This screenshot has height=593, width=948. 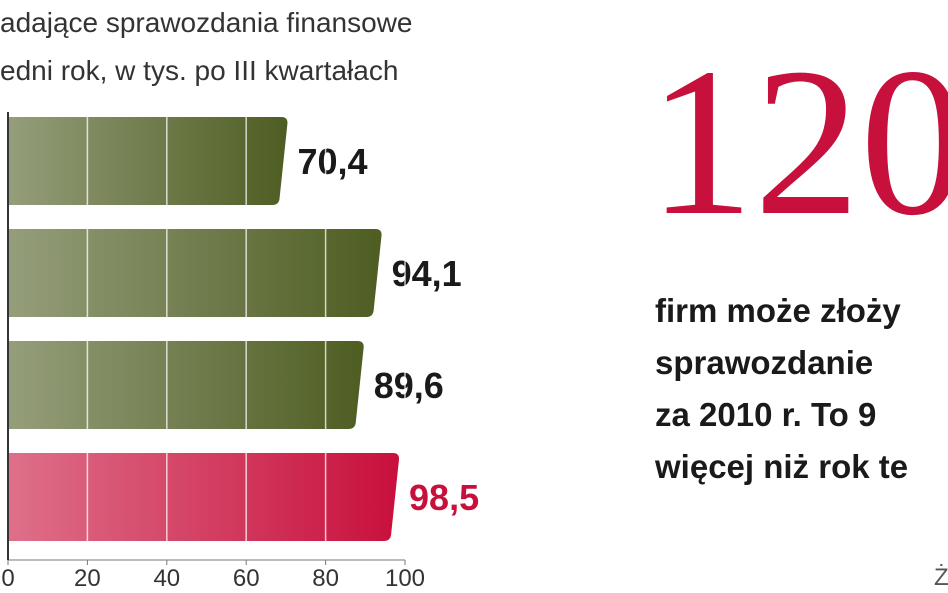 What do you see at coordinates (941, 577) in the screenshot?
I see `source: Ż` at bounding box center [941, 577].